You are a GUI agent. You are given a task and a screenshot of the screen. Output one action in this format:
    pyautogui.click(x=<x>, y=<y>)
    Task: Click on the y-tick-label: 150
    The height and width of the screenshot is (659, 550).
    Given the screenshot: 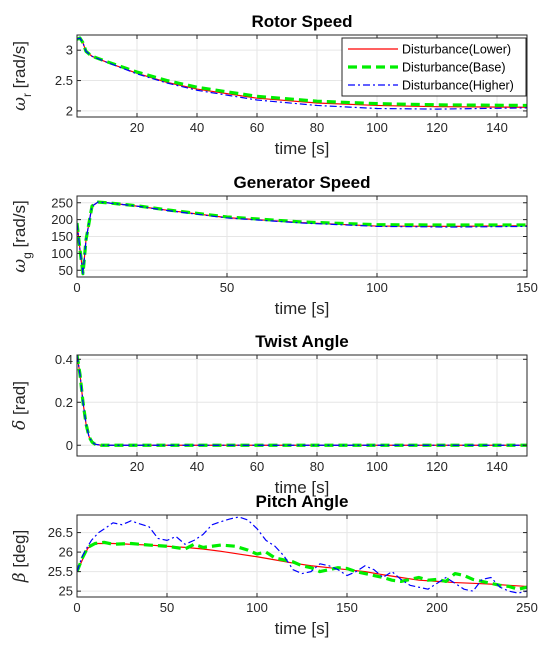 What is the action you would take?
    pyautogui.click(x=62, y=236)
    